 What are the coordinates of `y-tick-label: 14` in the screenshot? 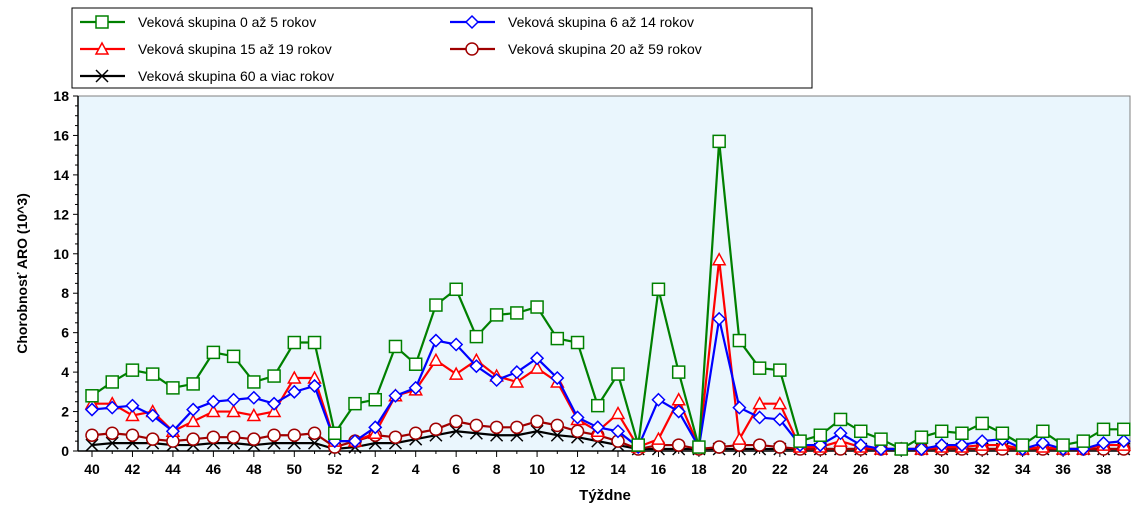 It's located at (61, 175).